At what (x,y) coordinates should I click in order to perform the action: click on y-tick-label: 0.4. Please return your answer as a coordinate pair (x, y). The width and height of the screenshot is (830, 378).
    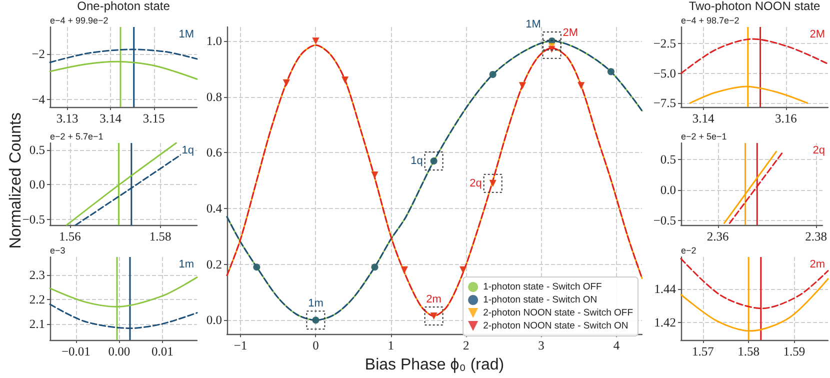
    Looking at the image, I should click on (214, 208).